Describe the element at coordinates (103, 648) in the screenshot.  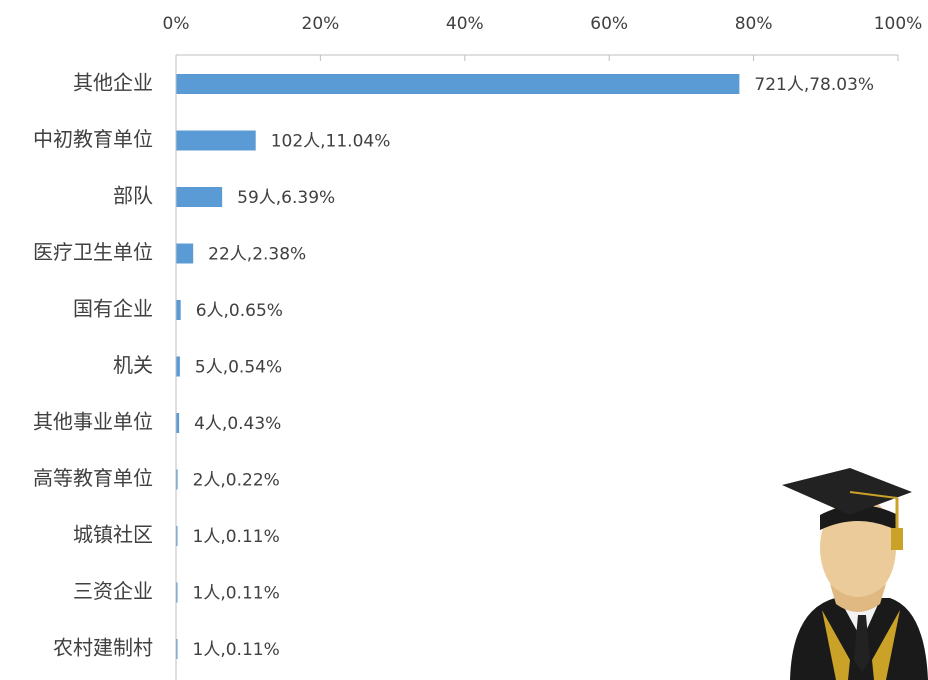
I see `y-tick-label: 农村建制村` at that location.